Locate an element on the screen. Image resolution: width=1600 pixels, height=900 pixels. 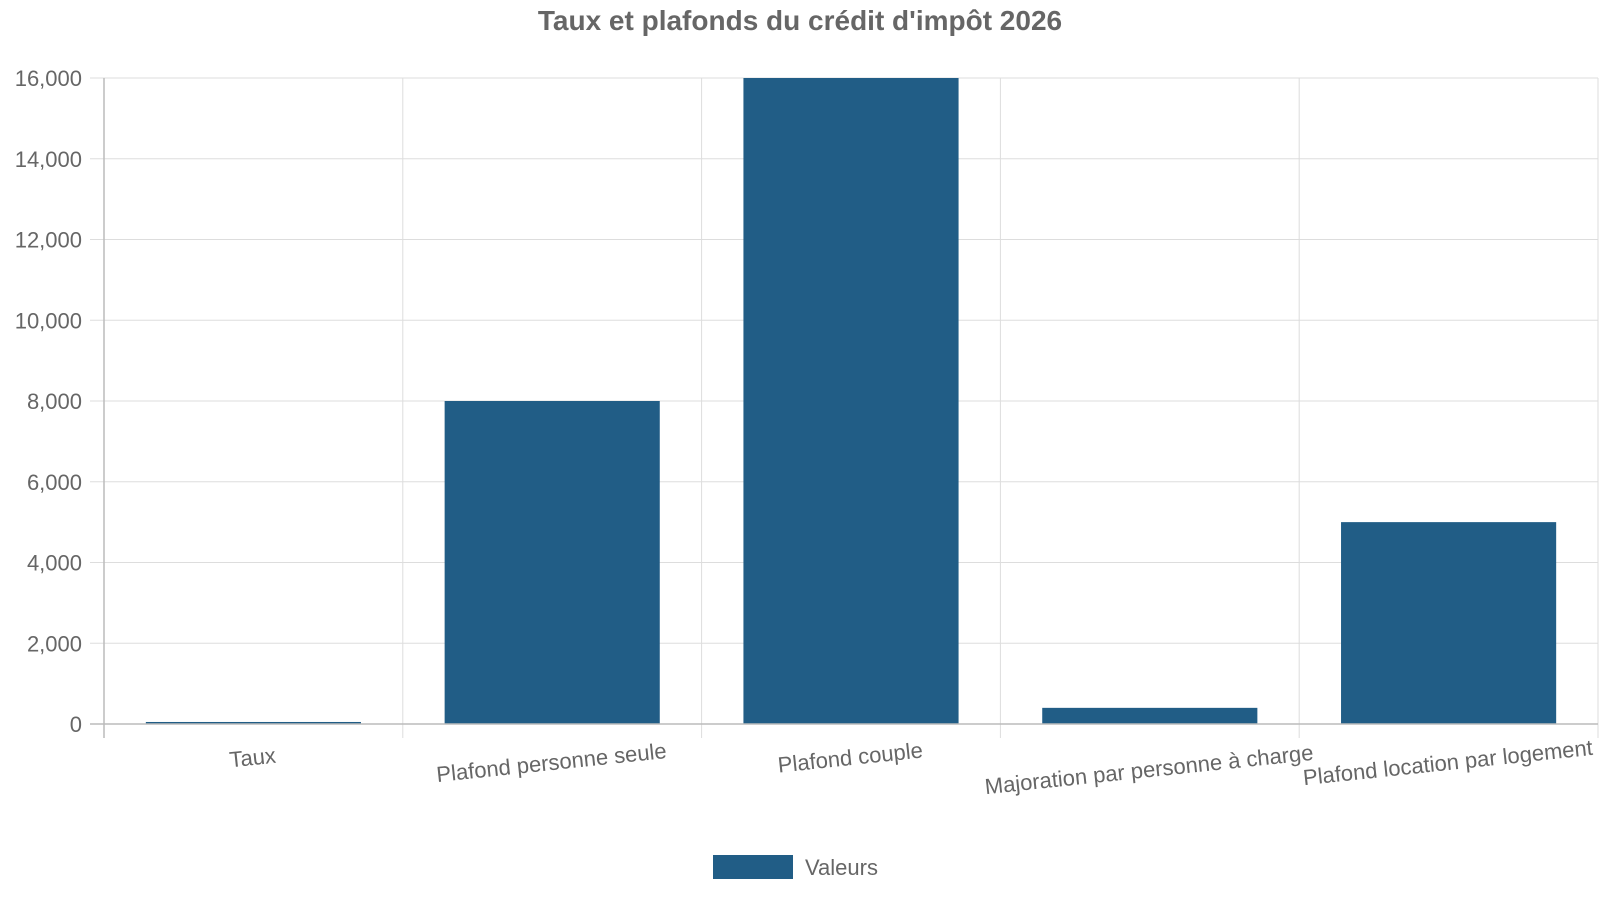
legend-swatch is located at coordinates (753, 867).